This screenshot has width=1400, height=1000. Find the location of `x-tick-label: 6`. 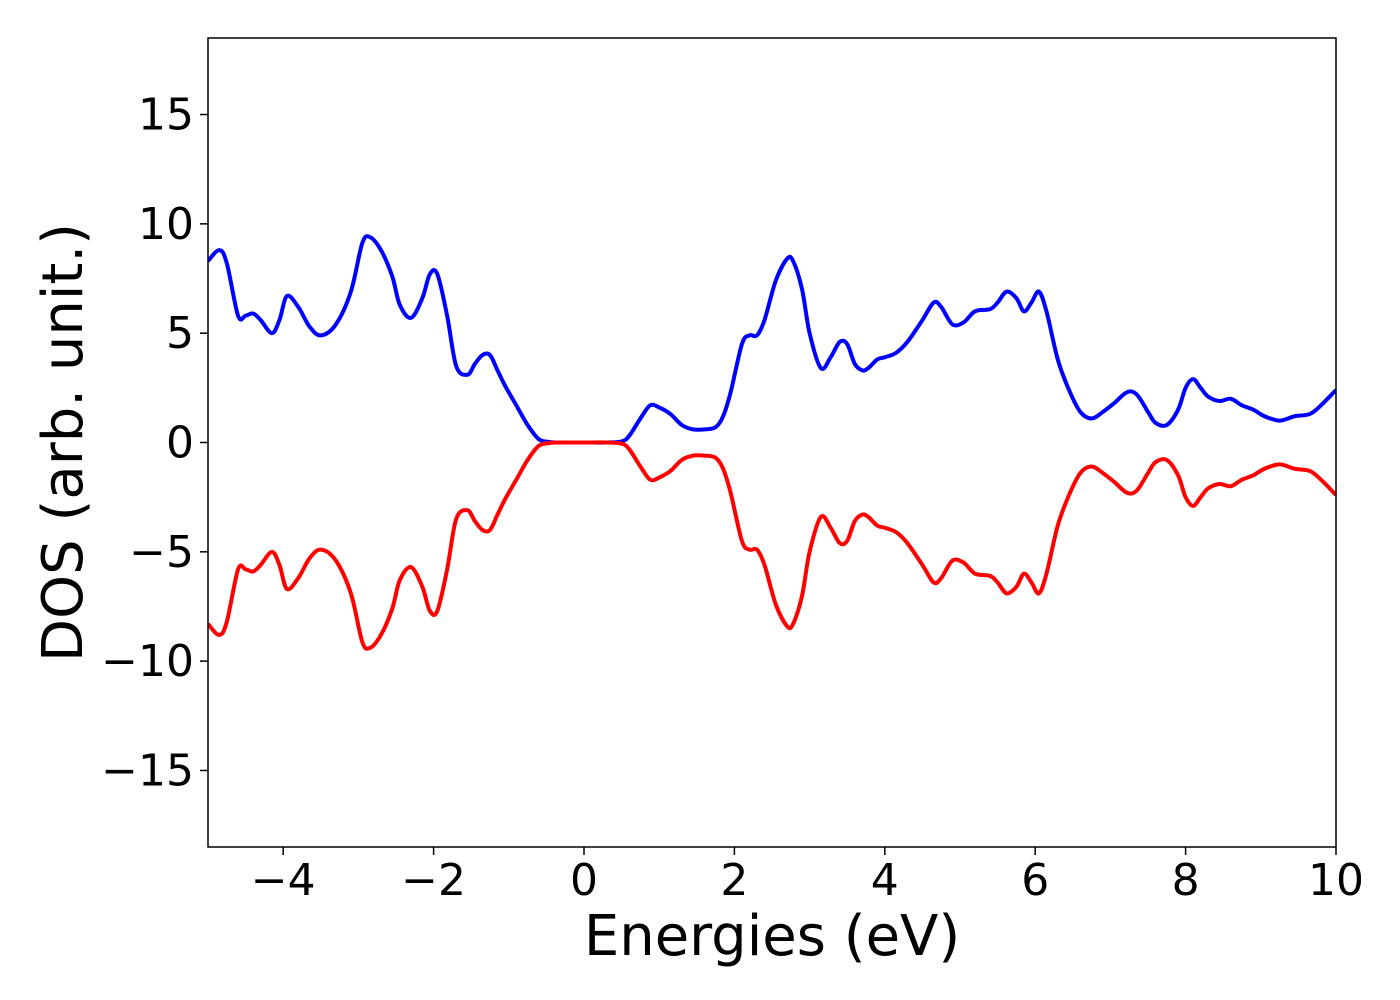

x-tick-label: 6 is located at coordinates (1035, 880).